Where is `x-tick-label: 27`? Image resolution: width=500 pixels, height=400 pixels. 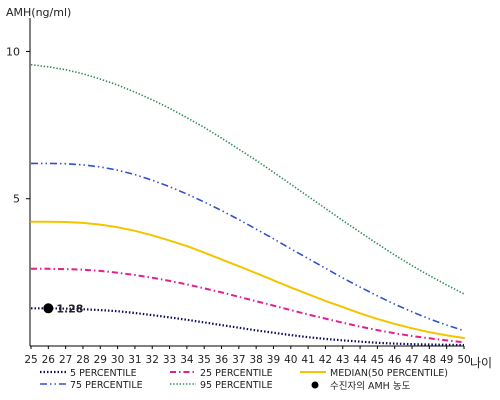 x-tick-label: 27 is located at coordinates (65, 360).